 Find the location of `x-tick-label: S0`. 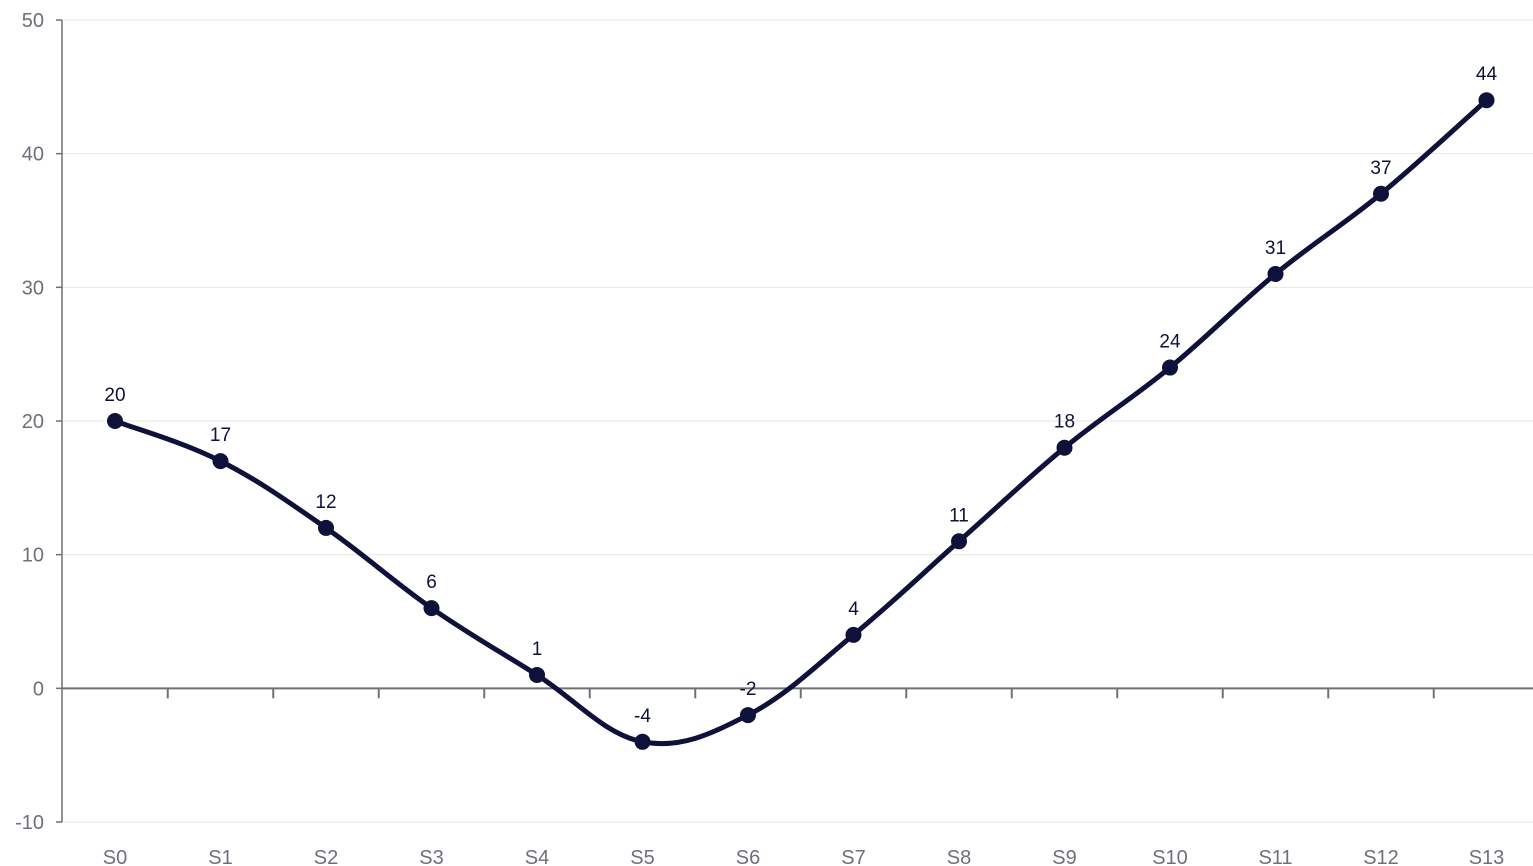

x-tick-label: S0 is located at coordinates (115, 856).